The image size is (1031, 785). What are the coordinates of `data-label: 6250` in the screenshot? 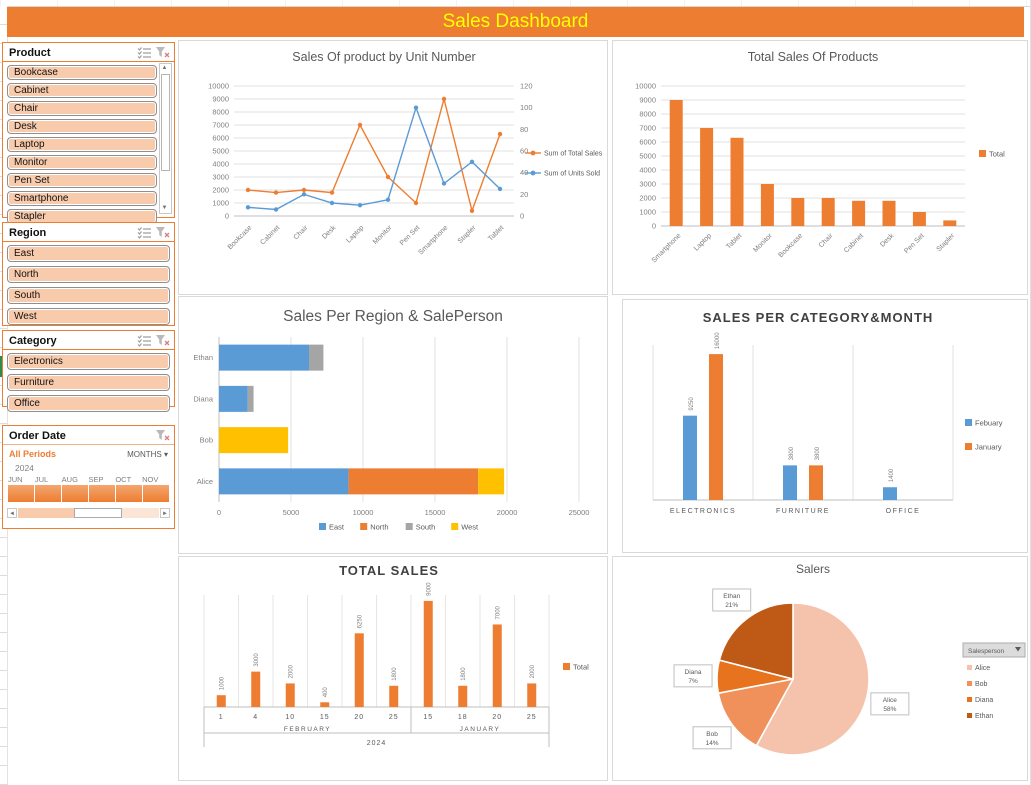 It's located at (361, 621).